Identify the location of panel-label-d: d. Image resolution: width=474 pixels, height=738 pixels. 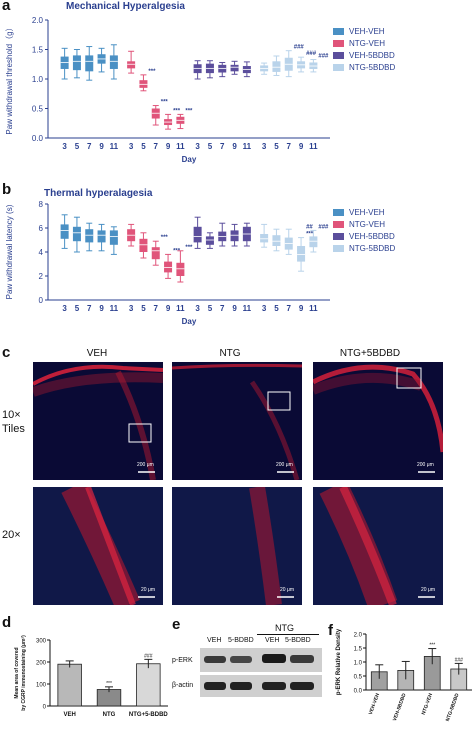
(7, 622).